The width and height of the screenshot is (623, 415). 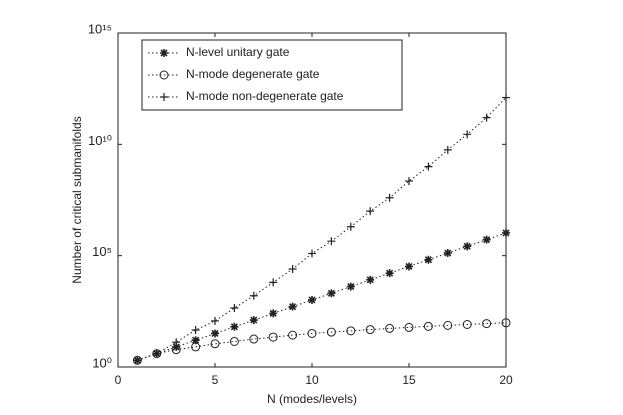 What do you see at coordinates (253, 74) in the screenshot?
I see `legend-label: N-mode degenerate gate` at bounding box center [253, 74].